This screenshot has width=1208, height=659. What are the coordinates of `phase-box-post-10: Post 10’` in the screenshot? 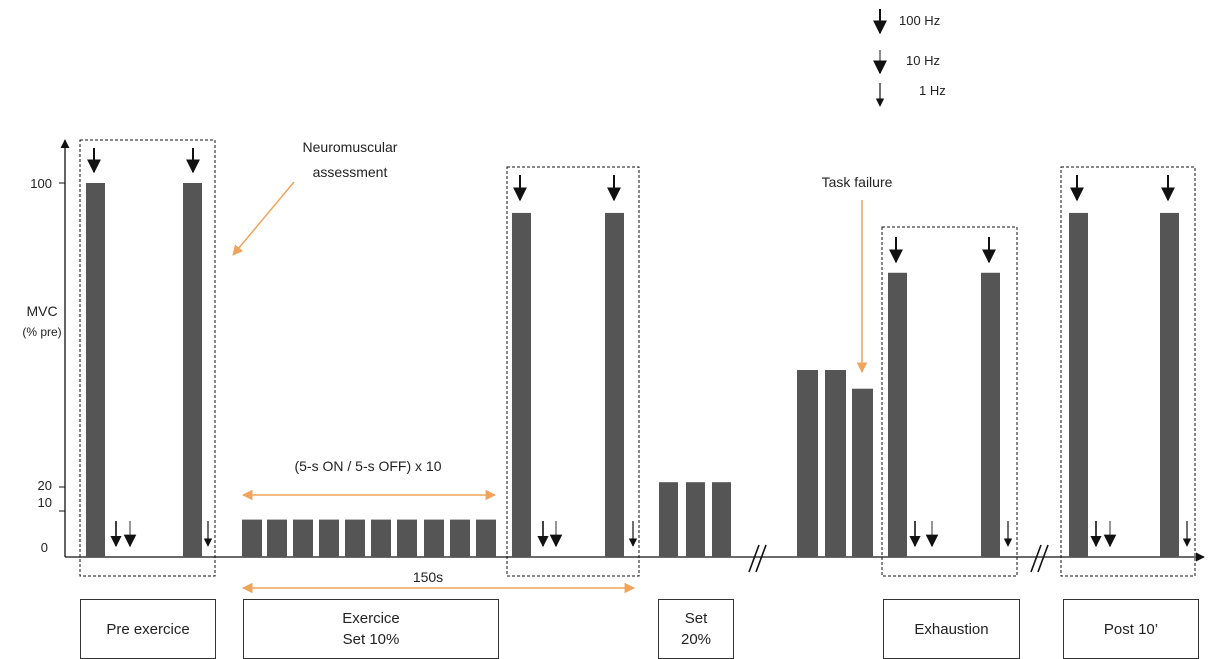 It's located at (1131, 629).